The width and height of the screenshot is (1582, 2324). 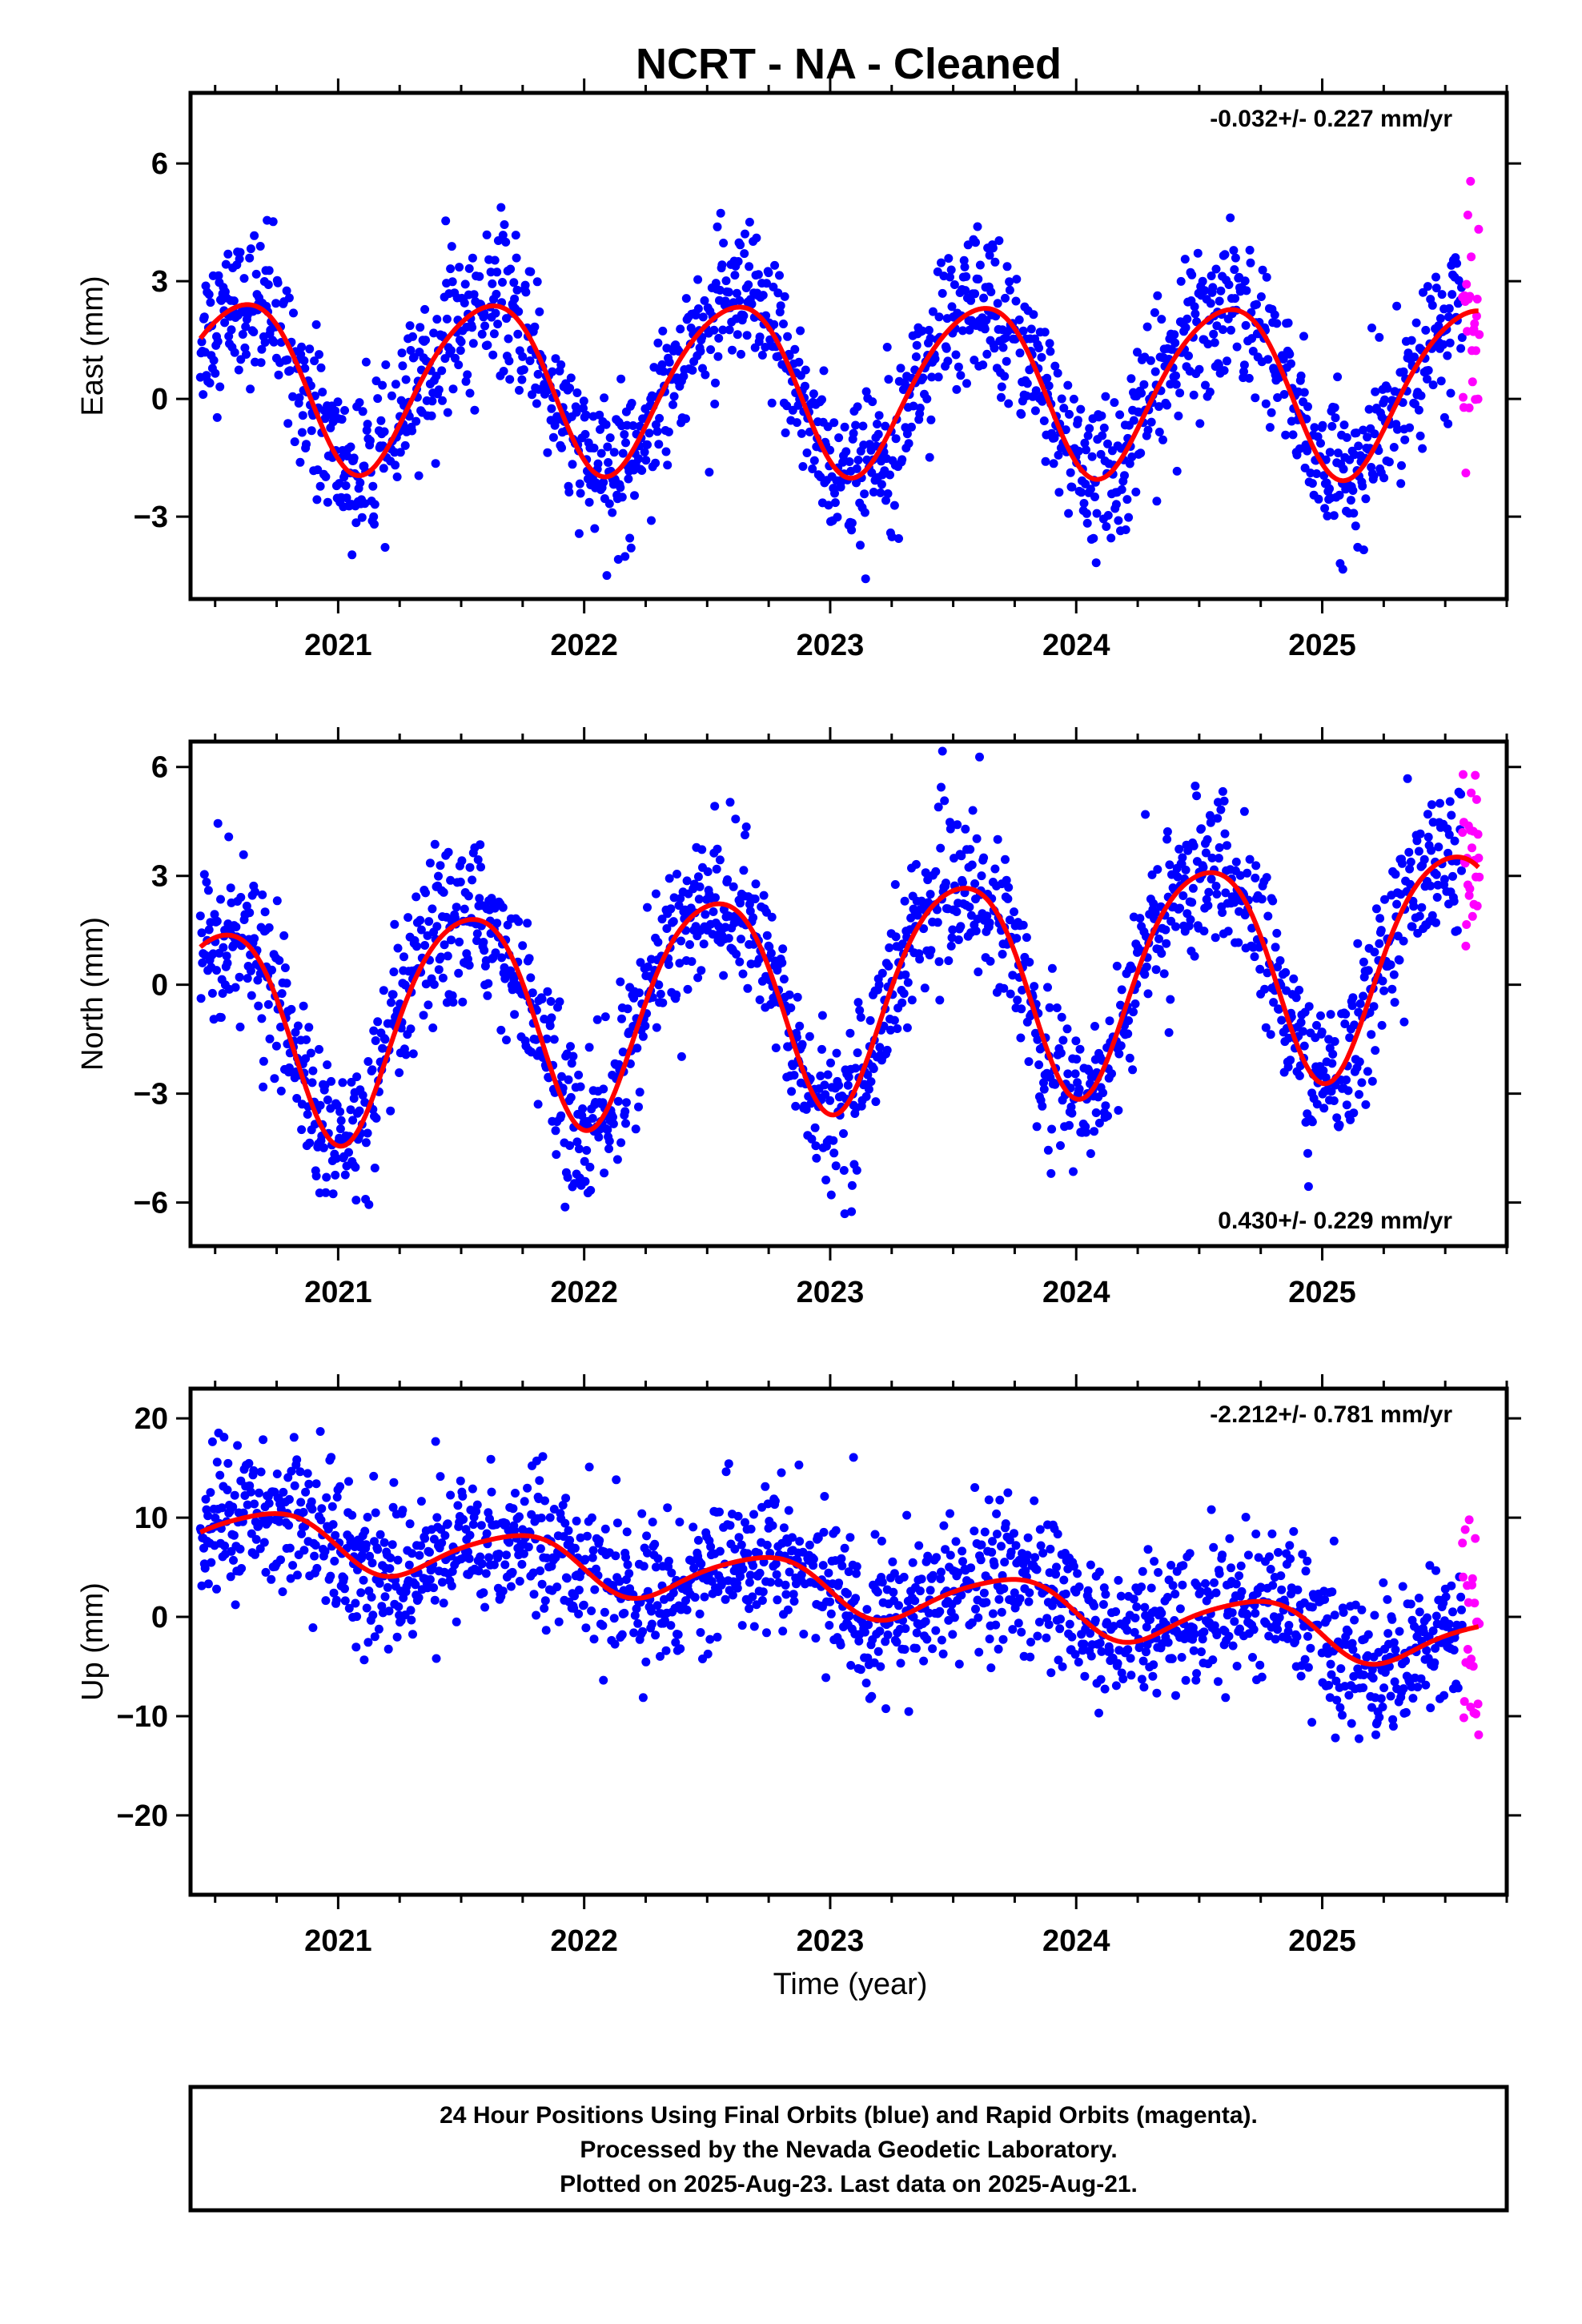 What do you see at coordinates (1471, 793) in the screenshot?
I see `rapid-orbit-point` at bounding box center [1471, 793].